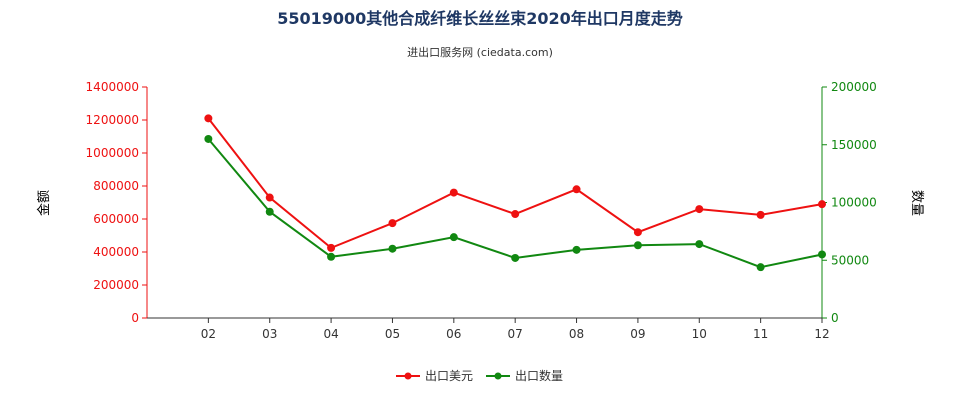 The height and width of the screenshot is (400, 960). Describe the element at coordinates (539, 375) in the screenshot. I see `legend-label-2: 出口数量` at that location.